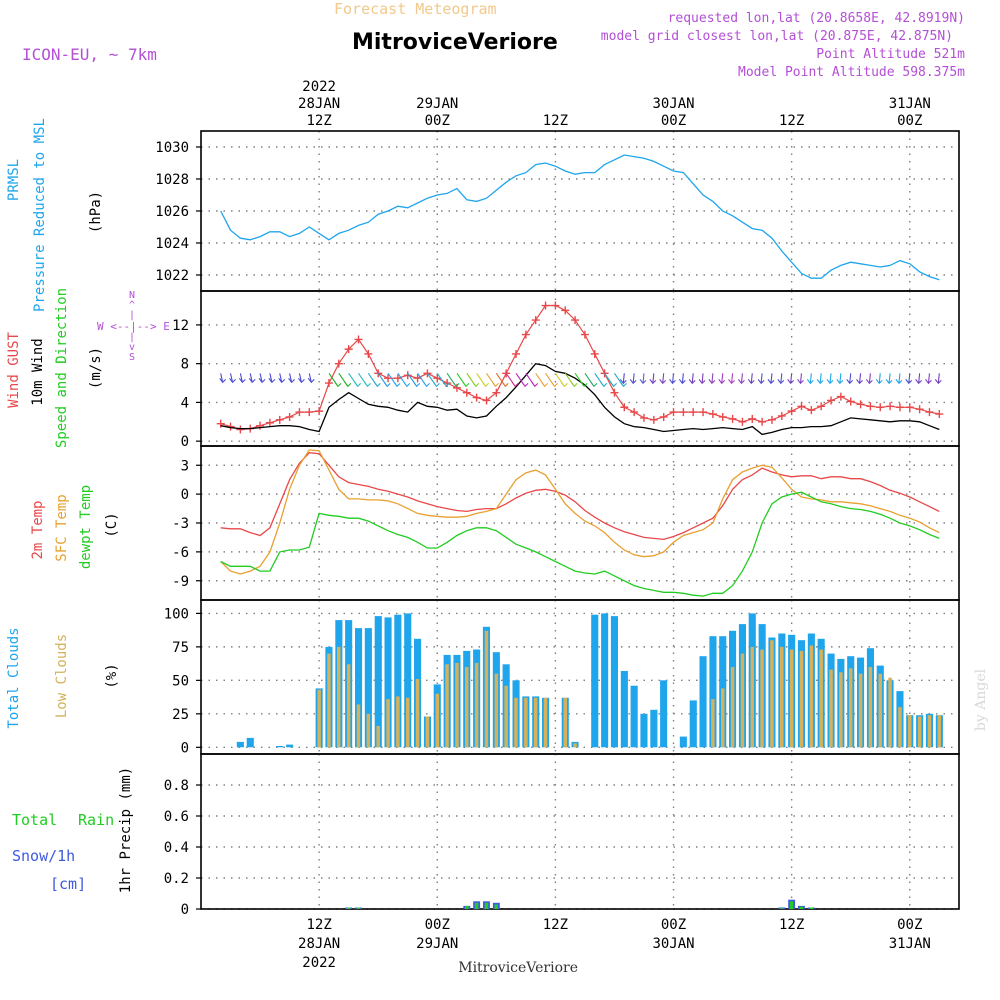 The width and height of the screenshot is (1000, 1000). I want to click on bottom-time-label: 31JAN, so click(910, 944).